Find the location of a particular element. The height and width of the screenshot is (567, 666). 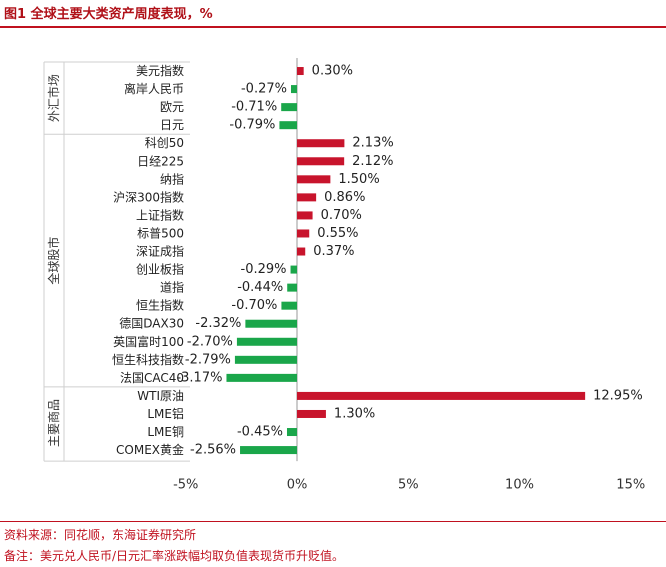

category-label-12: 创业板指 is located at coordinates (160, 269).